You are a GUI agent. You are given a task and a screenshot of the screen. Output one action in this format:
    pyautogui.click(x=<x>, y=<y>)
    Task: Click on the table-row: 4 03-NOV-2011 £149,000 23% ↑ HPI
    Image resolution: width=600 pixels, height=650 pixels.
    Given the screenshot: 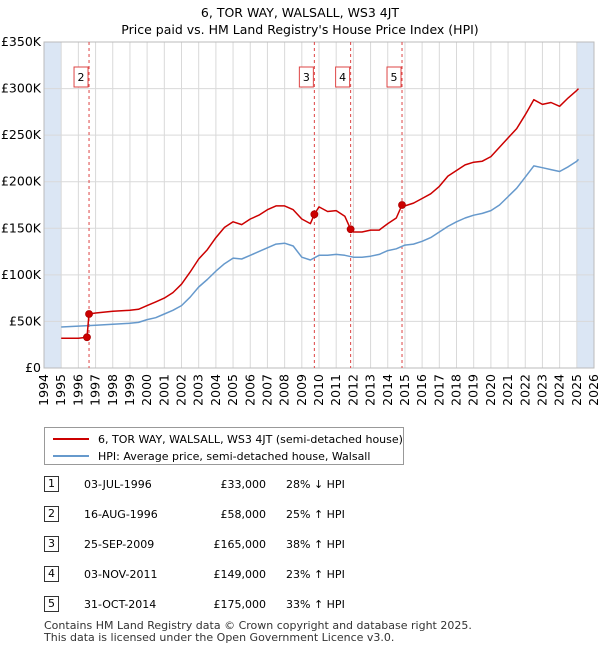 What is the action you would take?
    pyautogui.click(x=300, y=574)
    